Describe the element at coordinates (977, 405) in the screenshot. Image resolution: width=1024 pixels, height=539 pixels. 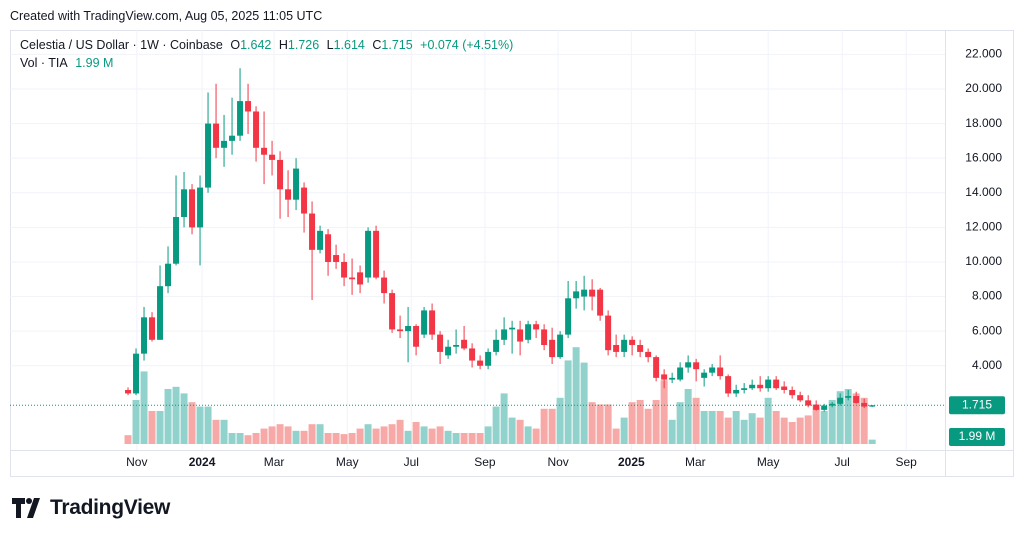
I see `last-price-box` at that location.